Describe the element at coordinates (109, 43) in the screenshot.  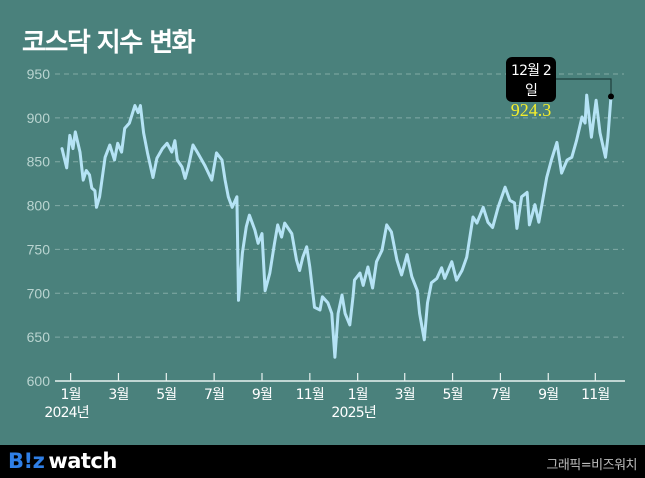
I see `chart-title: 코스닥 지수 변화` at that location.